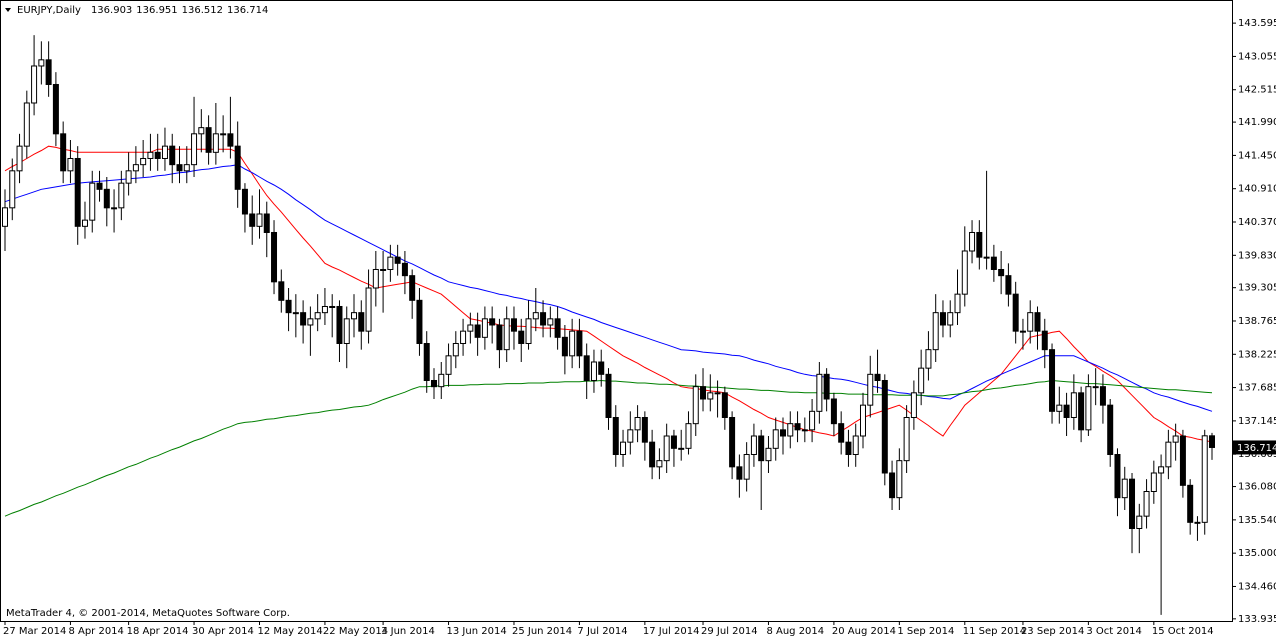 Image resolution: width=1276 pixels, height=639 pixels. Describe the element at coordinates (542, 631) in the screenshot. I see `x-tick-label: 25 Jun 2014` at that location.